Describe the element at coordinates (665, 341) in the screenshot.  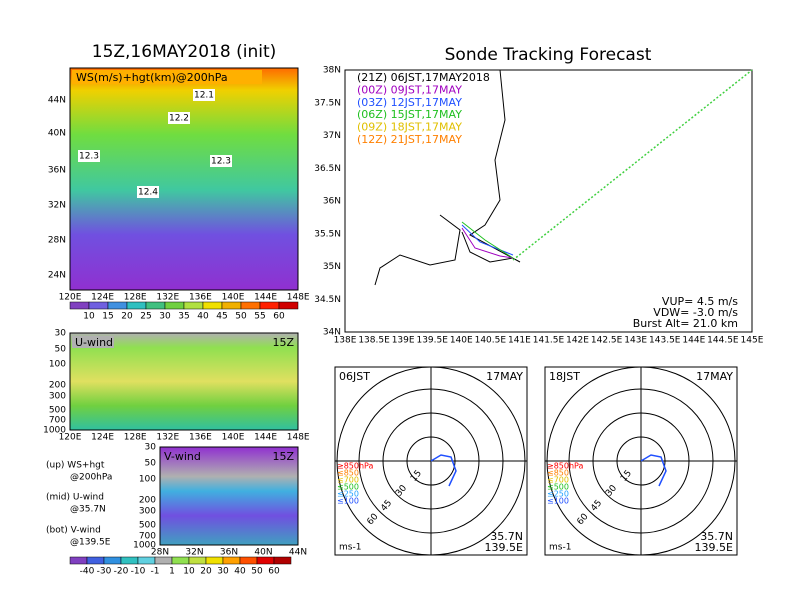
I see `lon-label: 143.5E` at that location.